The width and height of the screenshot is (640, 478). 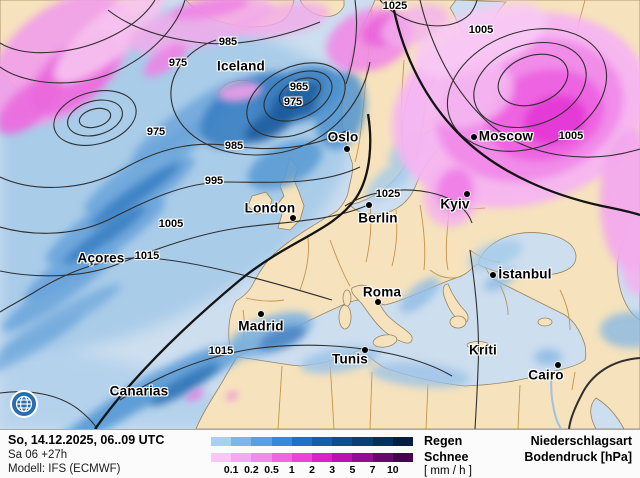 What do you see at coordinates (347, 298) in the screenshot?
I see `land-corsica` at bounding box center [347, 298].